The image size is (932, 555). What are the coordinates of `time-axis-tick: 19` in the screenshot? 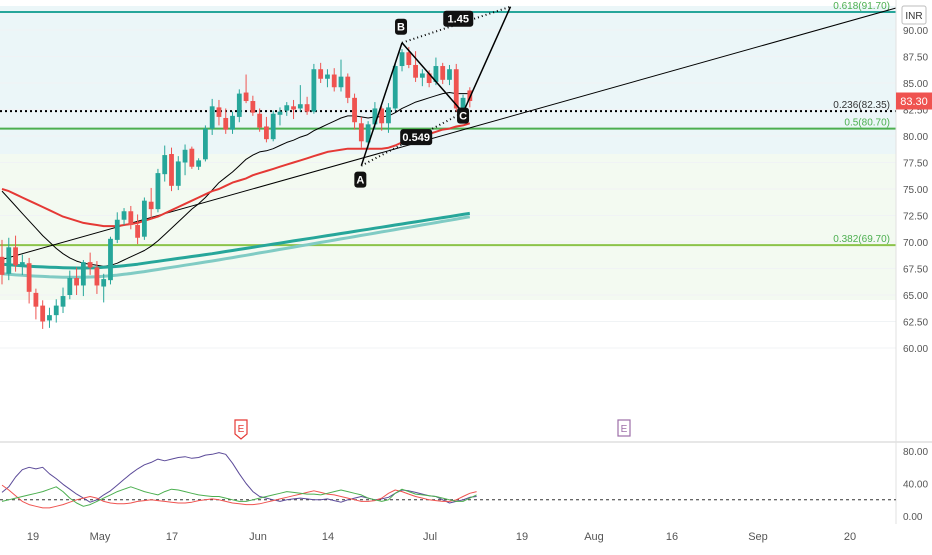 It's located at (33, 537).